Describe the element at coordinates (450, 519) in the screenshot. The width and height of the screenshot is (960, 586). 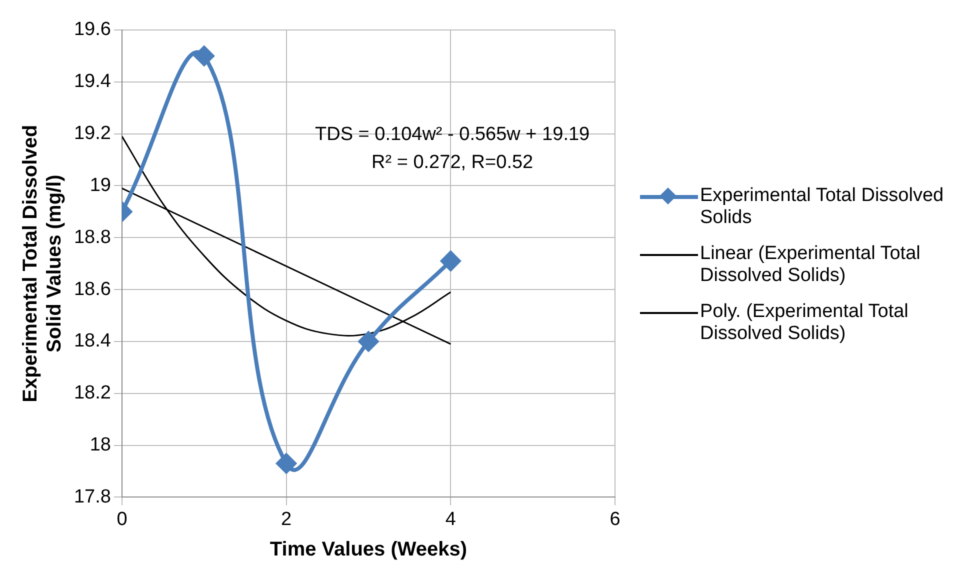
I see `x-tick-label: 4` at that location.